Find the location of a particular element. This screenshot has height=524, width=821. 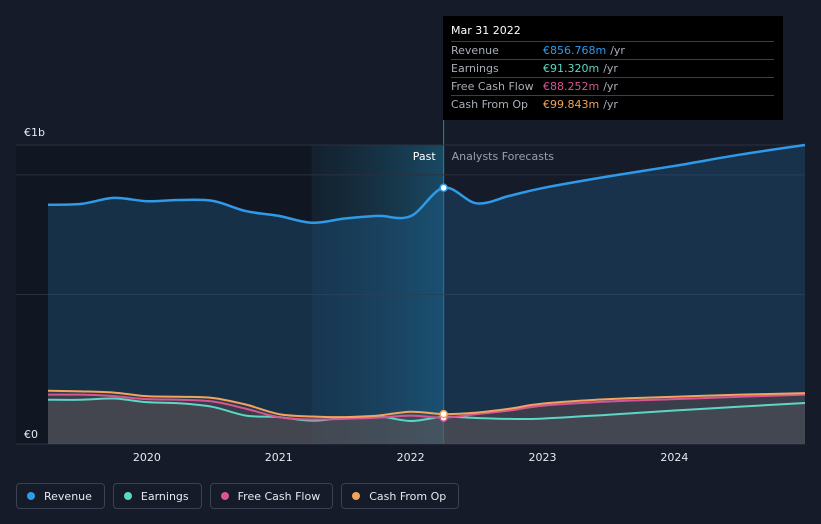

tooltip-series-value: €91.320m is located at coordinates (571, 68).